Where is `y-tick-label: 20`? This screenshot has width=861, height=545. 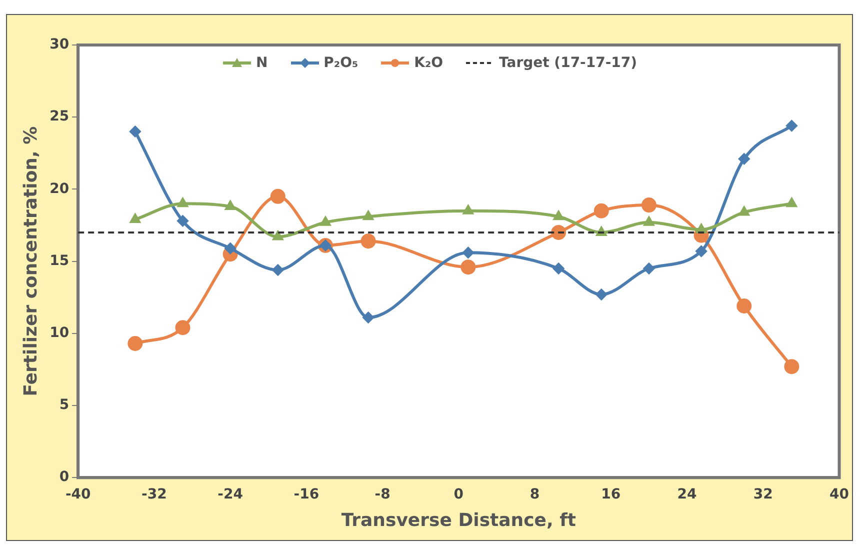
y-tick-label: 20 is located at coordinates (60, 188).